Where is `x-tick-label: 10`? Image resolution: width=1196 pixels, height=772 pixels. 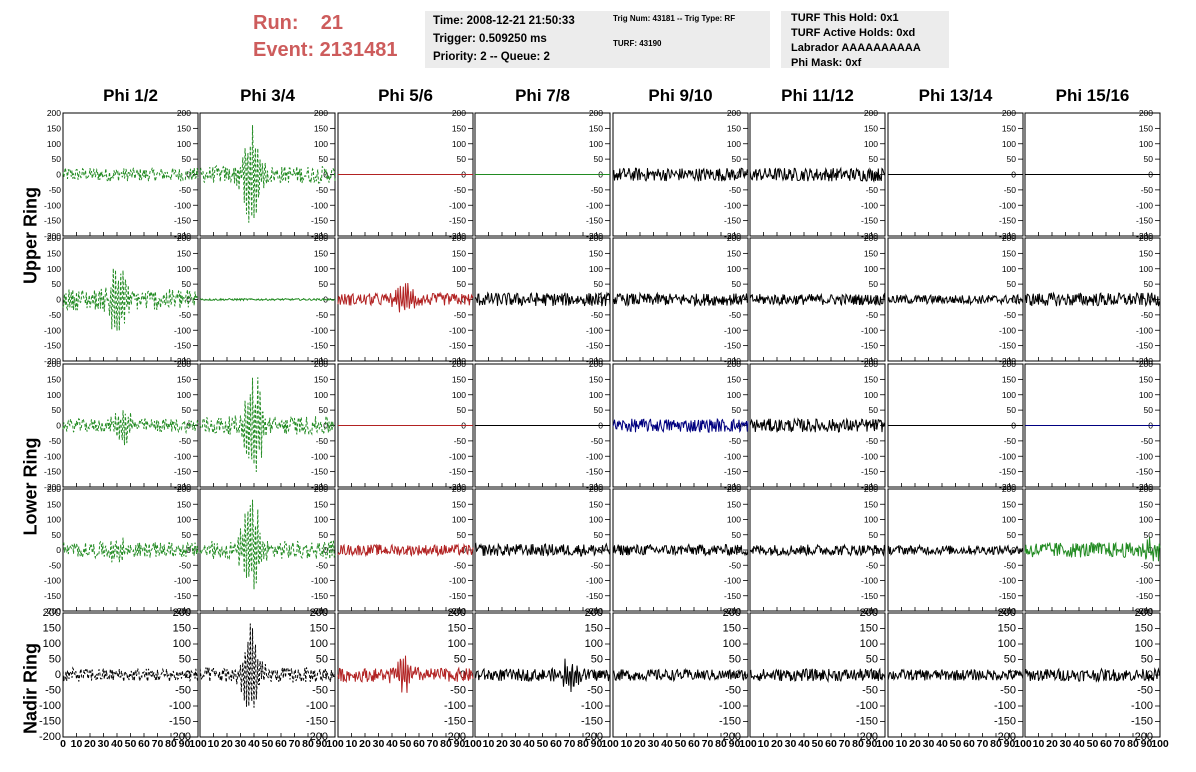
x-tick-label: 10 is located at coordinates (352, 744).